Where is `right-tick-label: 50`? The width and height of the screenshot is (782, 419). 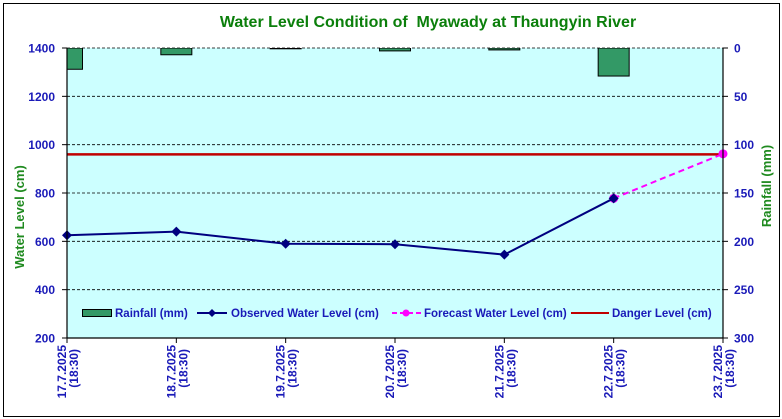
right-tick-label: 50 is located at coordinates (741, 97).